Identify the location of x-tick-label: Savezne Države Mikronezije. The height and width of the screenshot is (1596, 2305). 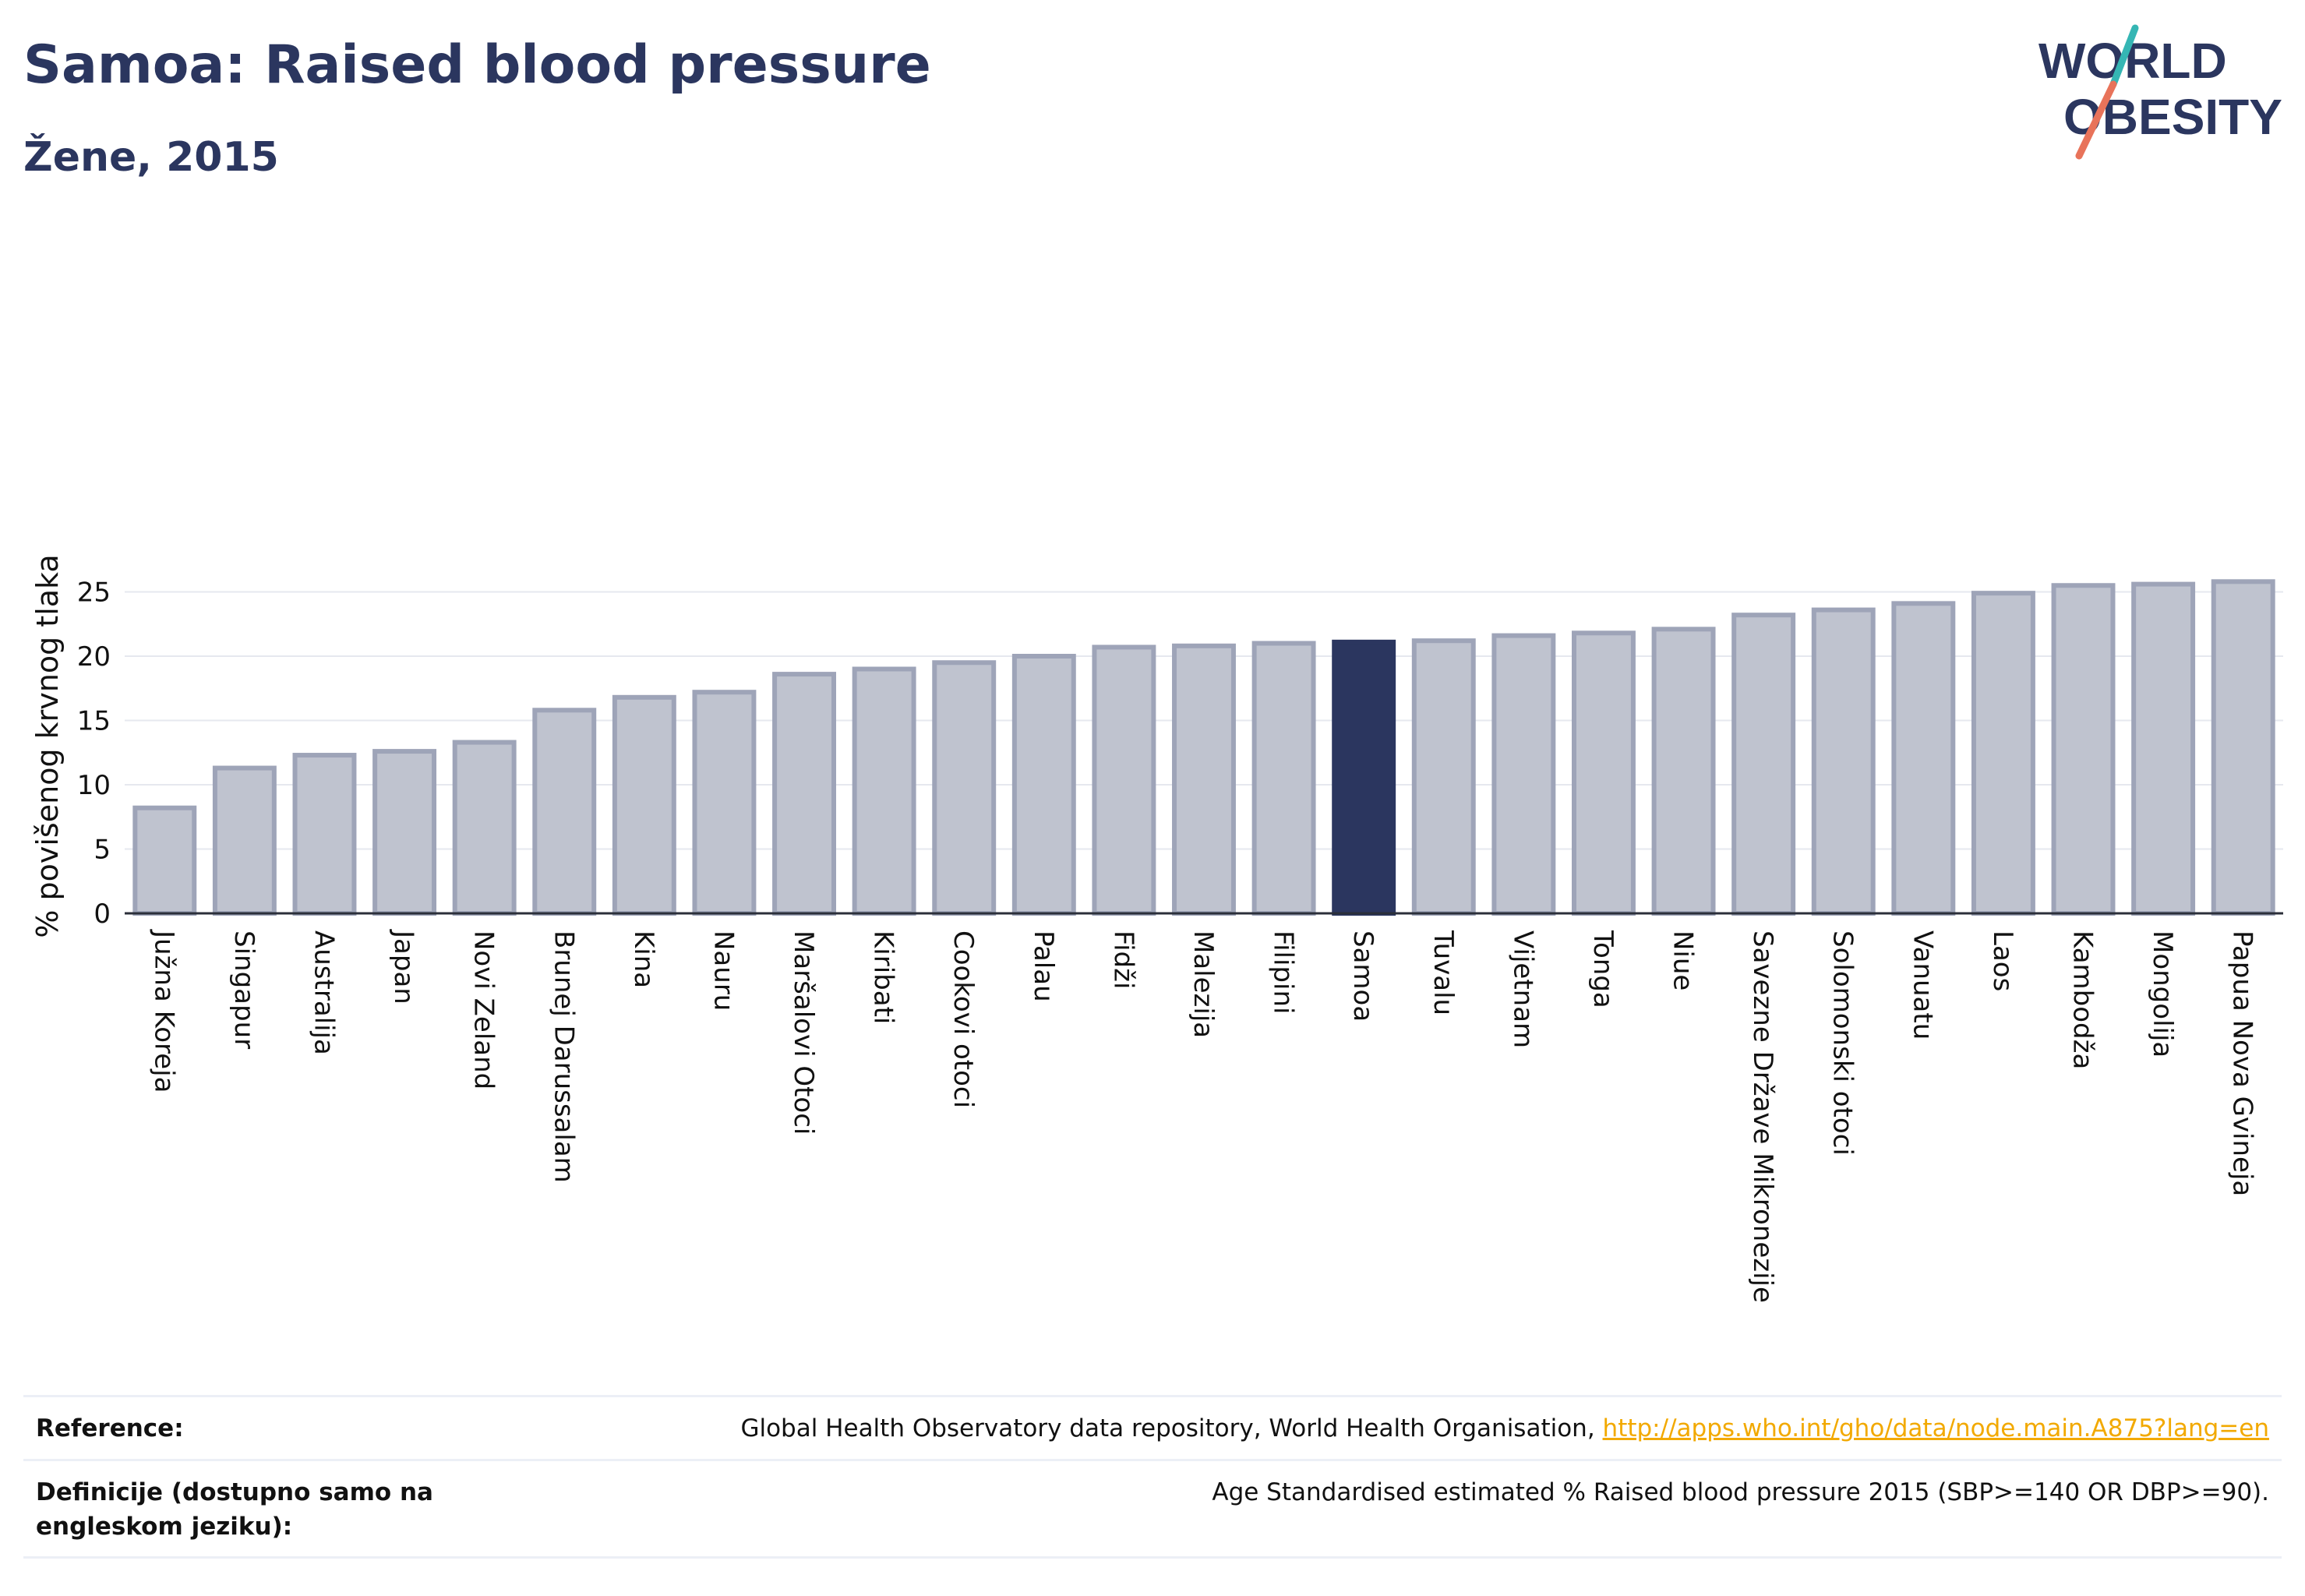
(1762, 1116).